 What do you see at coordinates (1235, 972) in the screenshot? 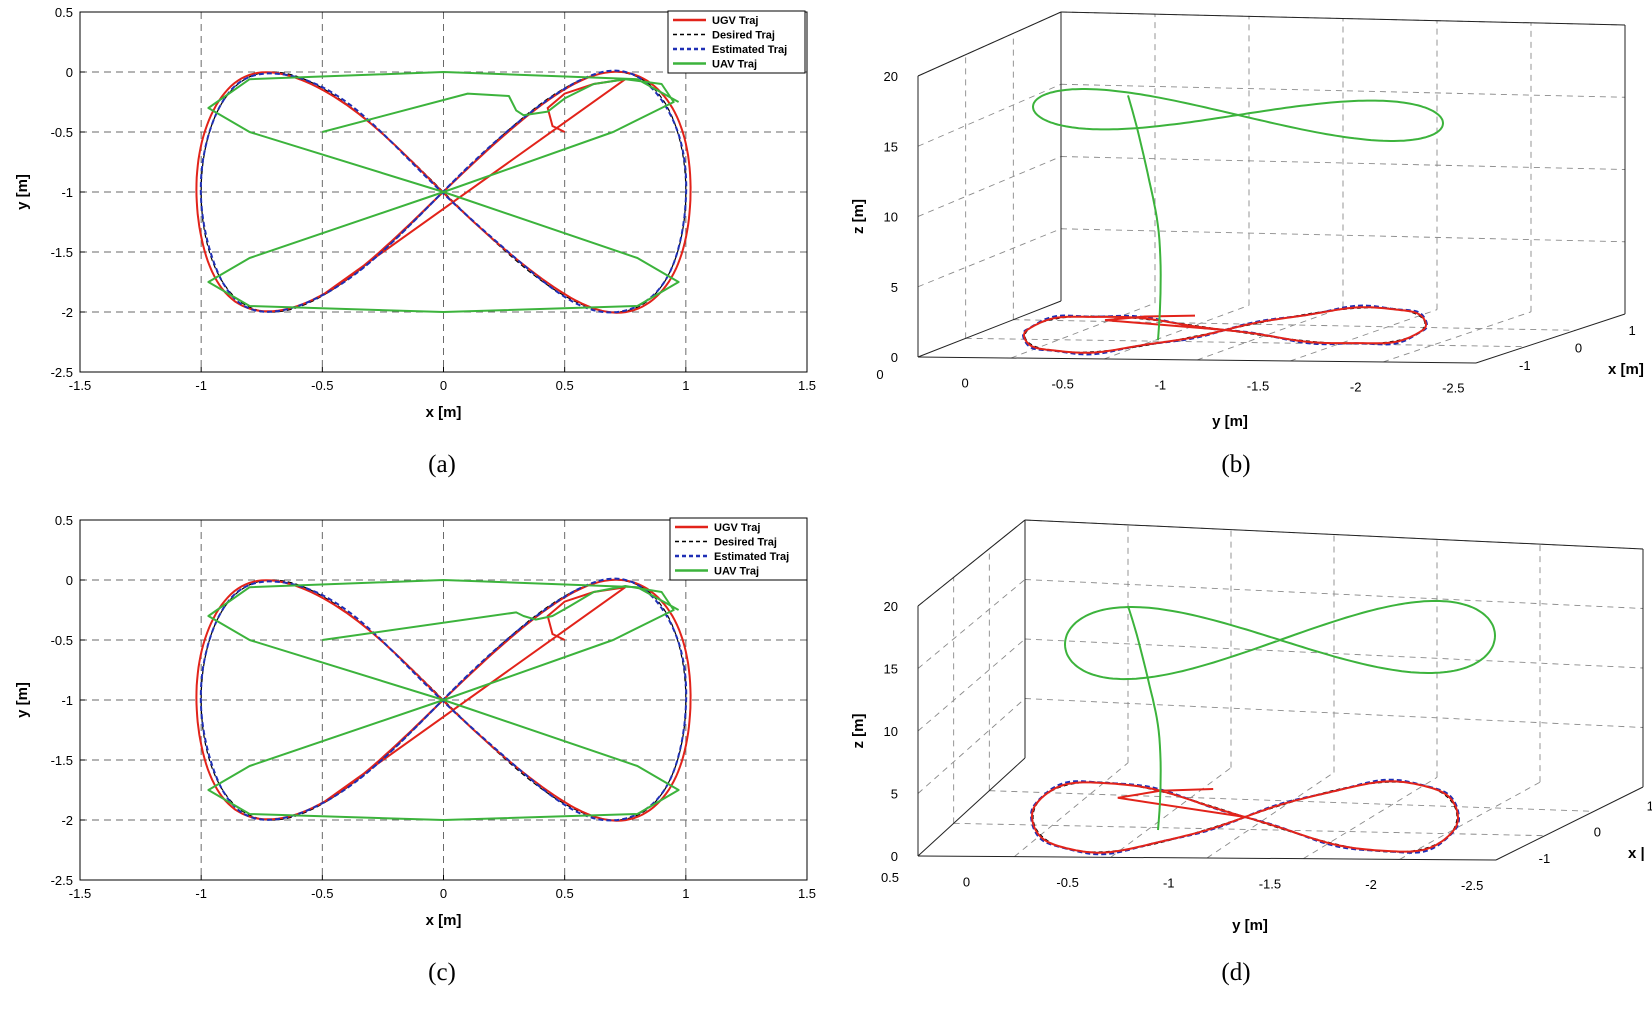
I see `panel-caption: (d)` at bounding box center [1235, 972].